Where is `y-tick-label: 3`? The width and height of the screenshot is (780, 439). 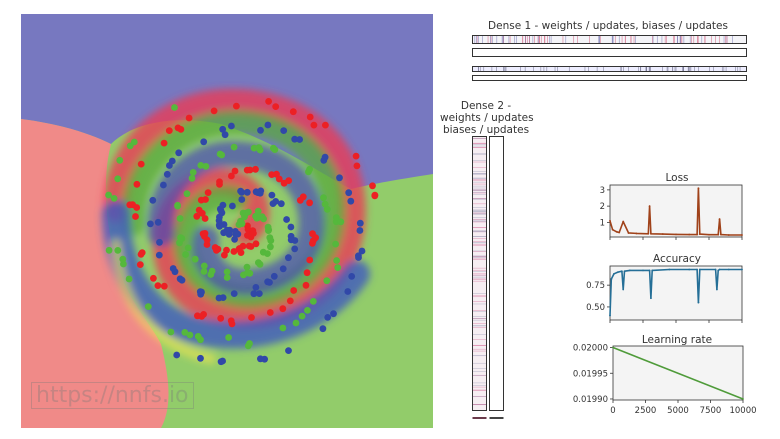
y-tick-label: 3 is located at coordinates (602, 191).